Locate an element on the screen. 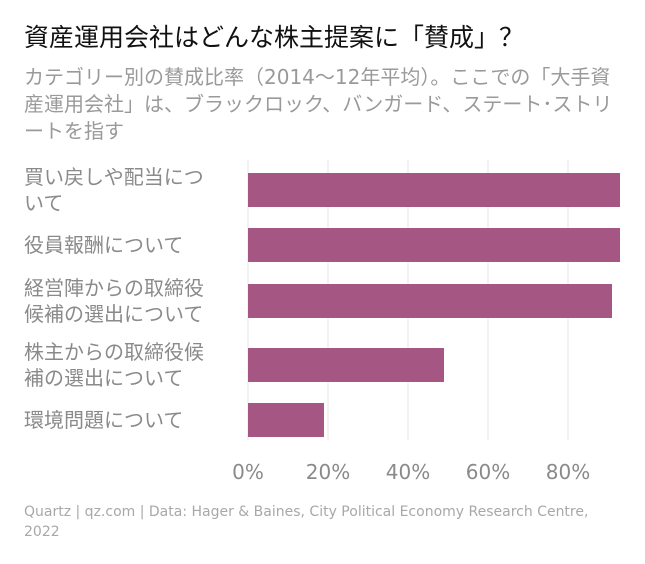 This screenshot has height=564, width=645. category-label: 経営陣からの取締役候補の選出について is located at coordinates (114, 301).